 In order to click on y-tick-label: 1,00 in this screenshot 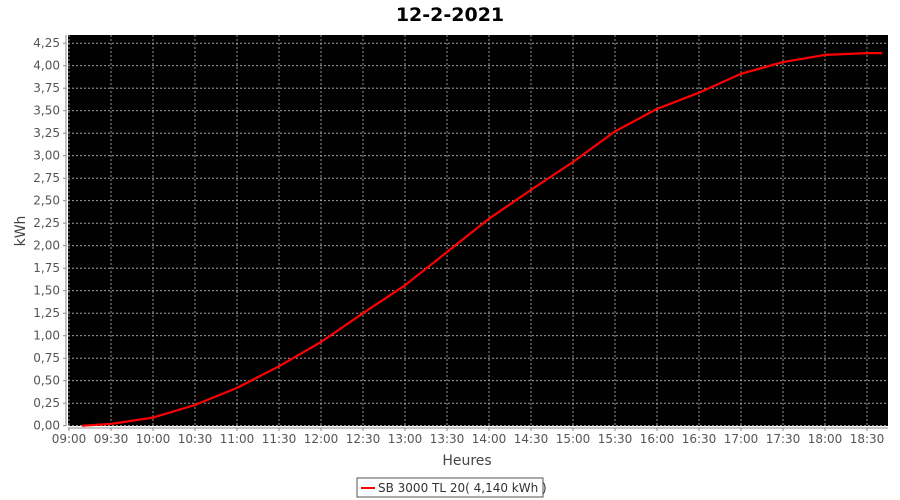, I will do `click(46, 336)`.